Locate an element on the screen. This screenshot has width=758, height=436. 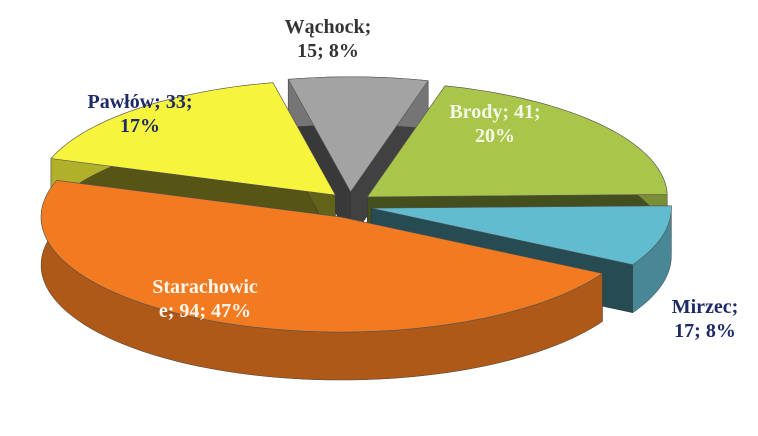
data-label-line: 17; 8% is located at coordinates (705, 331).